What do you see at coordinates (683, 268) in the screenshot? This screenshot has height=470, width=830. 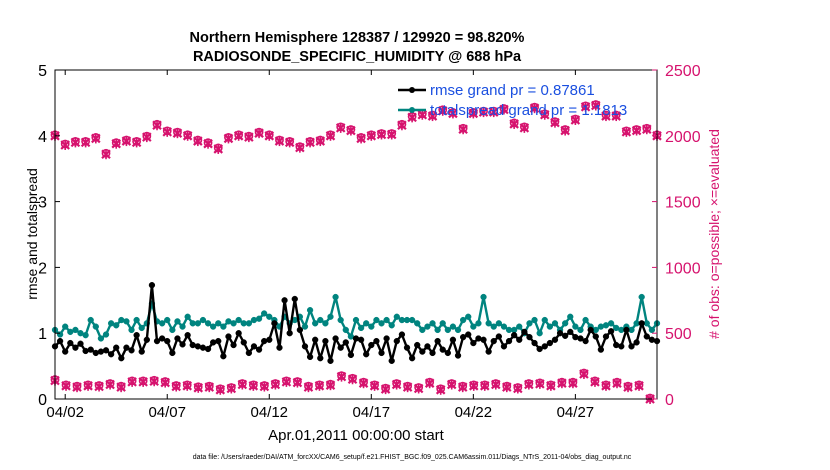 I see `y-right-tick-label: 1000` at bounding box center [683, 268].